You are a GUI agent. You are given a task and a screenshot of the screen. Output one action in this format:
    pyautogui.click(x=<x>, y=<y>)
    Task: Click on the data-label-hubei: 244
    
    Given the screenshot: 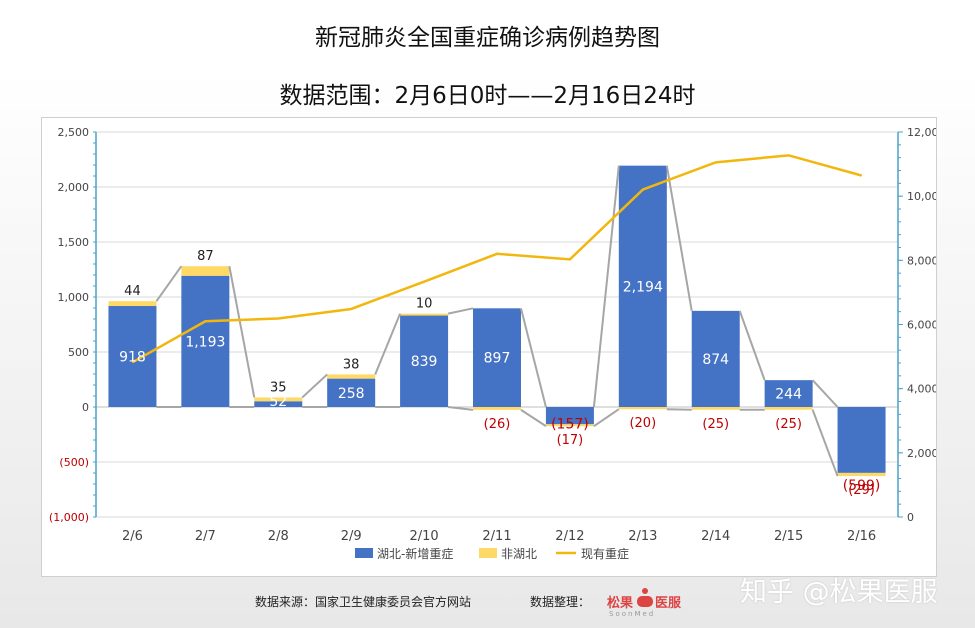 What is the action you would take?
    pyautogui.click(x=788, y=395)
    